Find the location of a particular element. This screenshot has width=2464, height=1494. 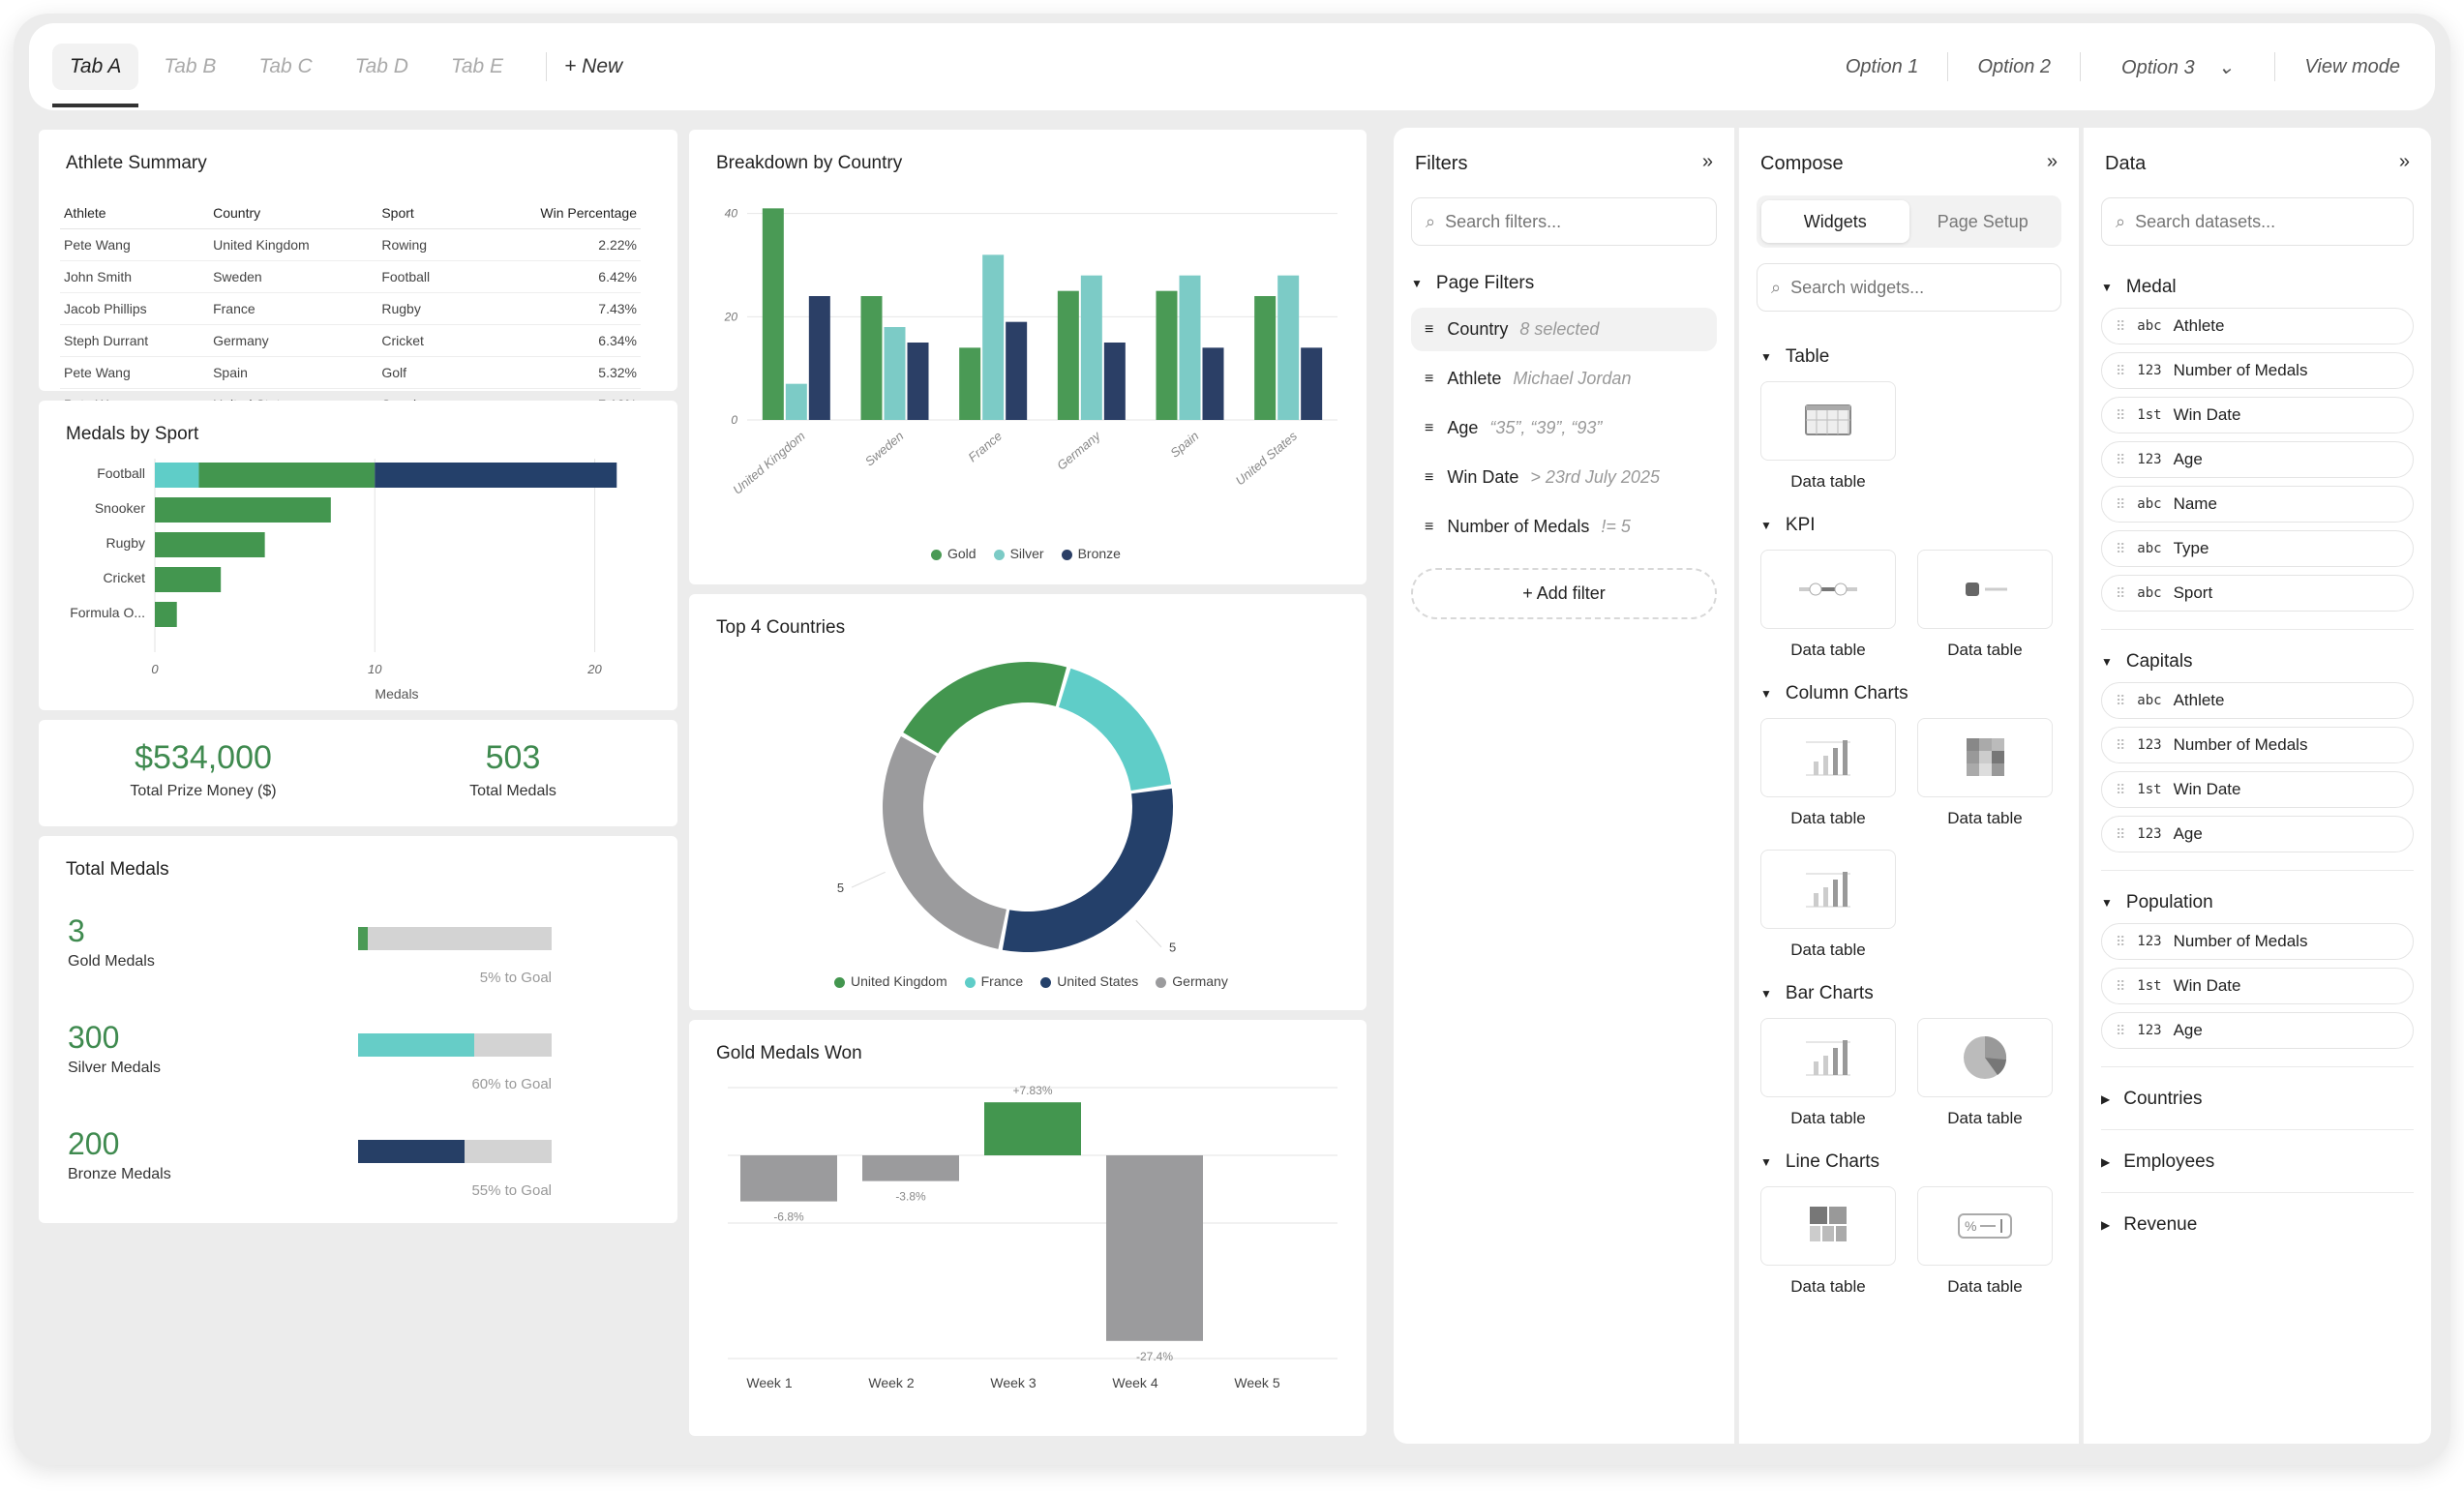

filter-item: ≡ Age “35”, “39”, “93” is located at coordinates (1564, 428).